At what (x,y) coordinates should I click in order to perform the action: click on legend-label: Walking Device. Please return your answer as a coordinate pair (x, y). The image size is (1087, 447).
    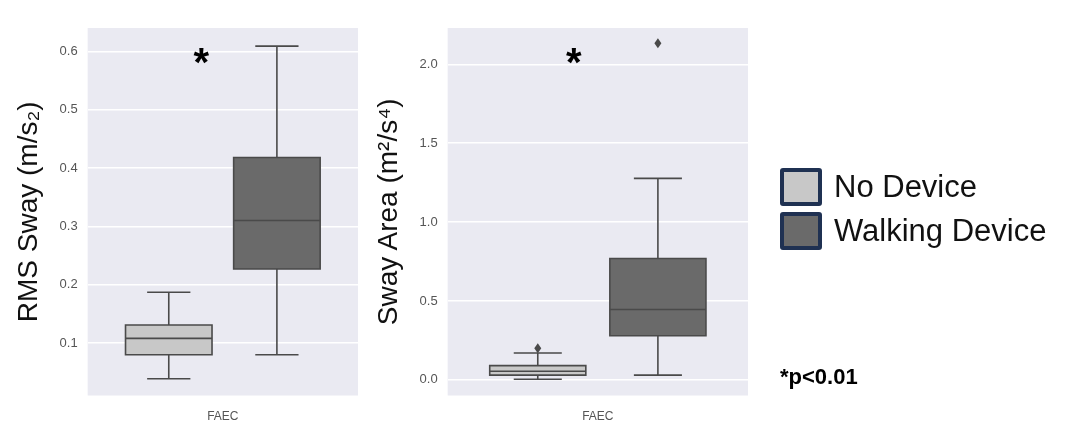
    Looking at the image, I should click on (940, 231).